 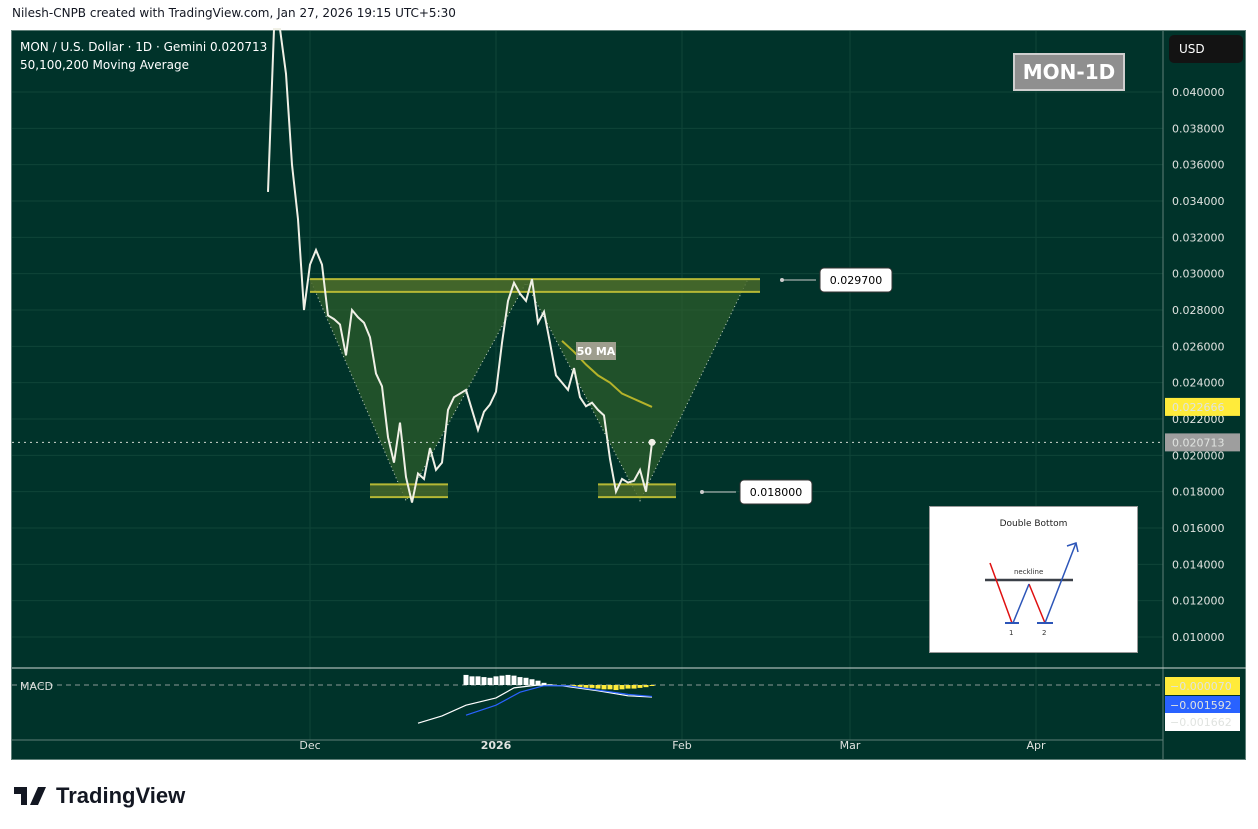 I want to click on bottom-2-label: 2, so click(x=1044, y=633).